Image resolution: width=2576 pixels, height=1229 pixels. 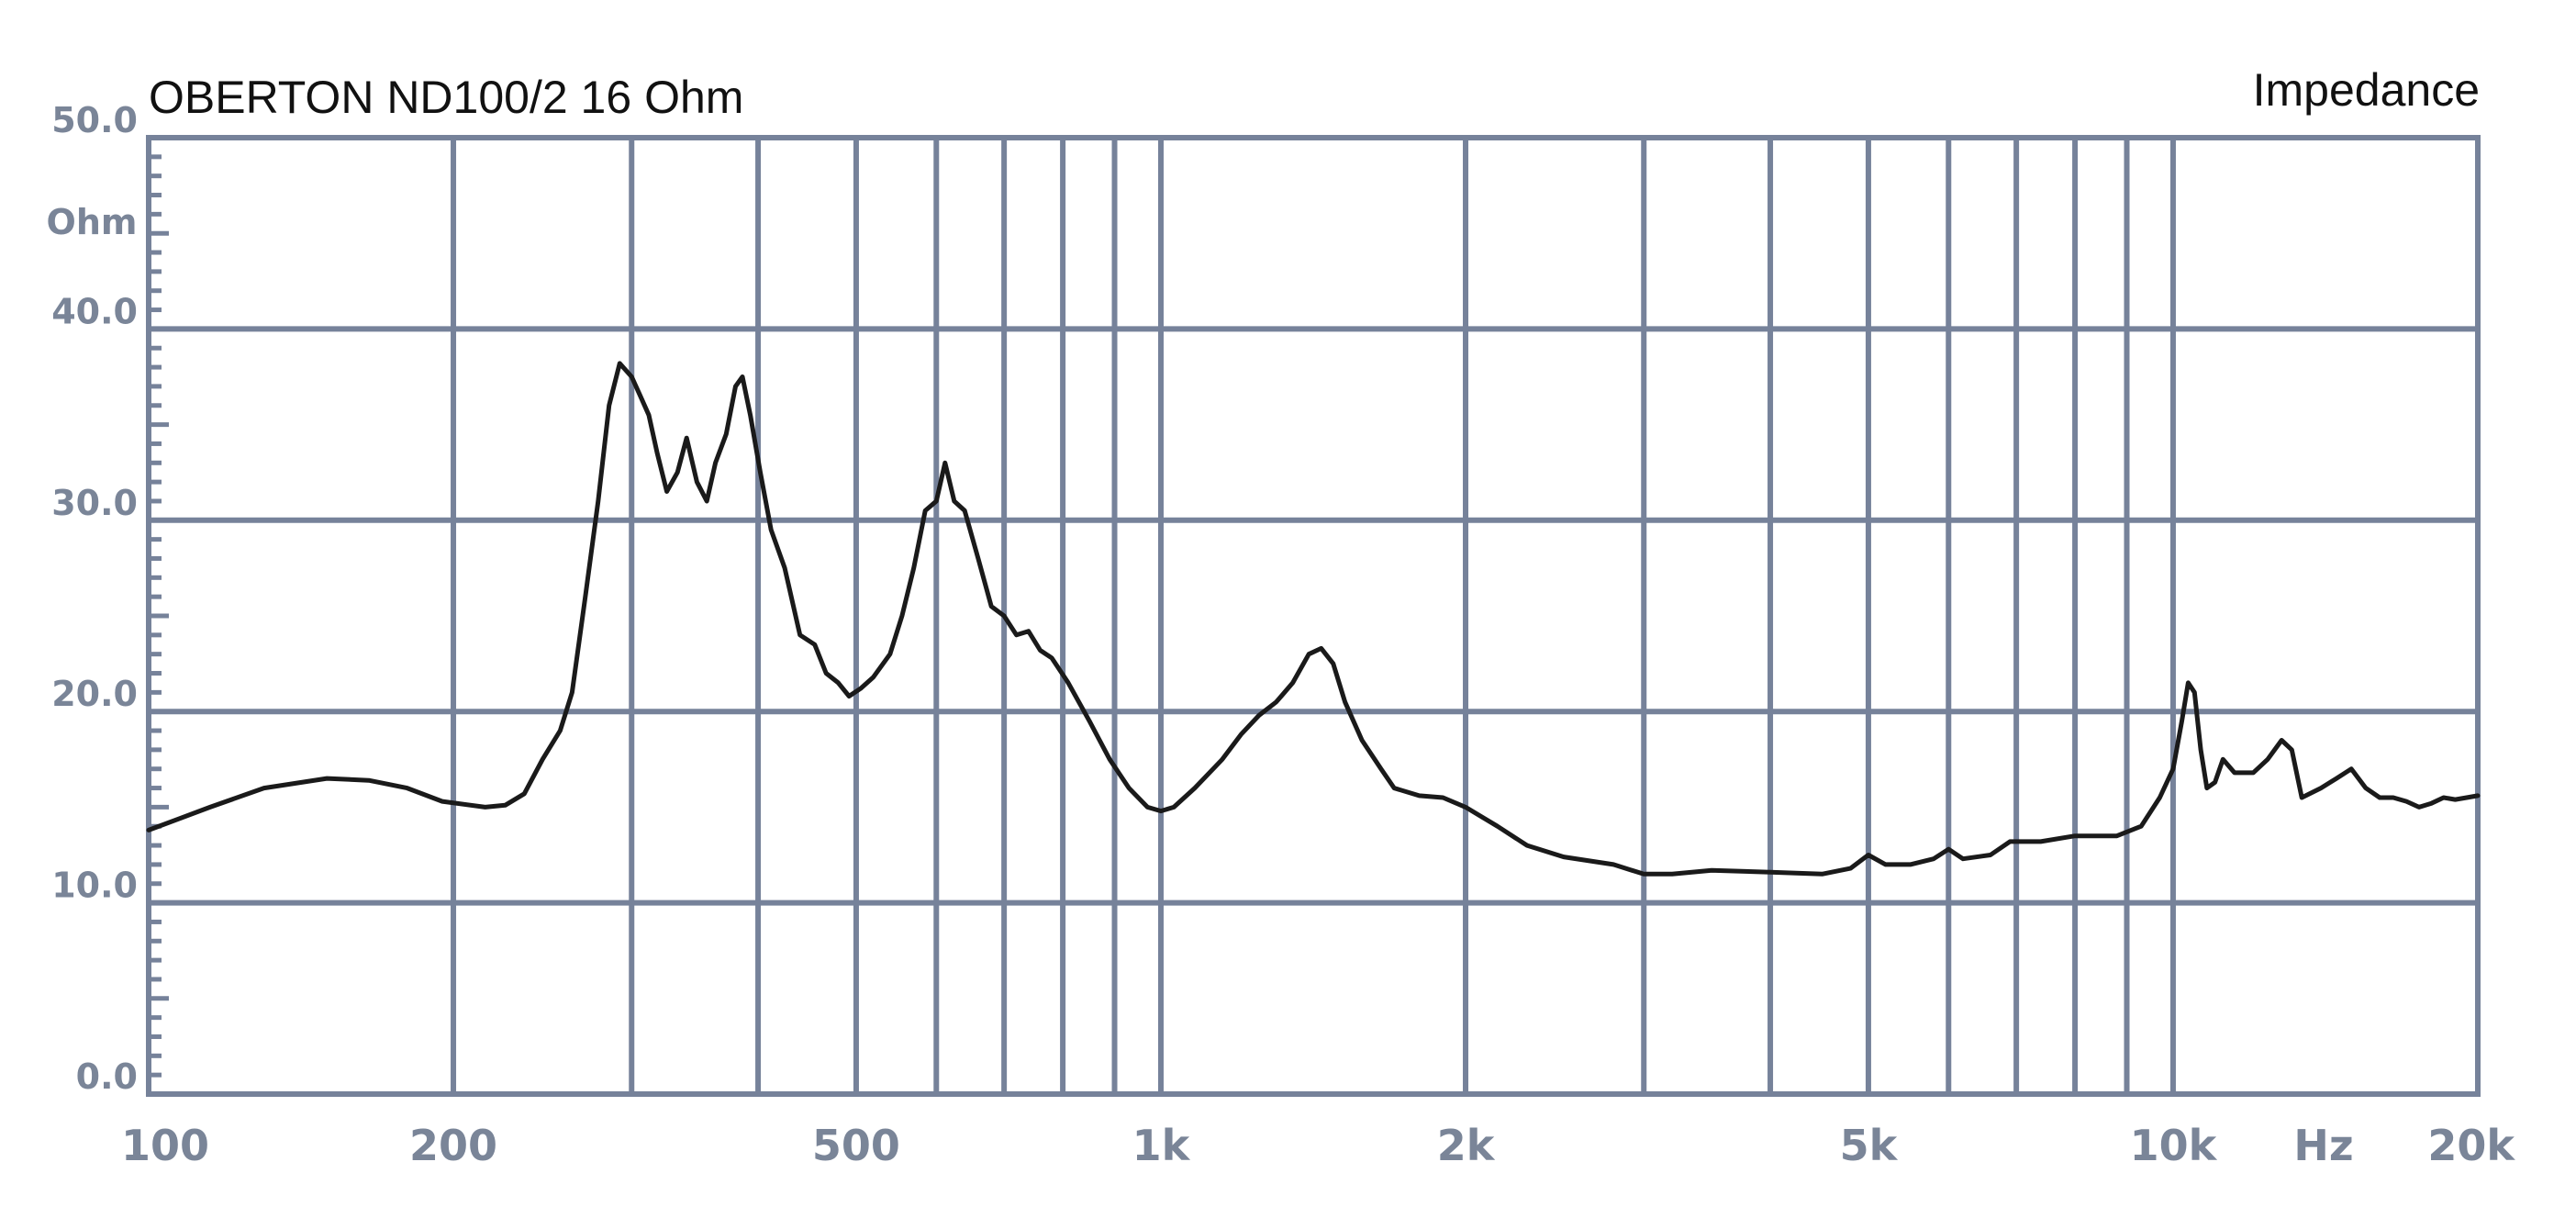 I want to click on x-tick-label: 2k, so click(x=1467, y=1145).